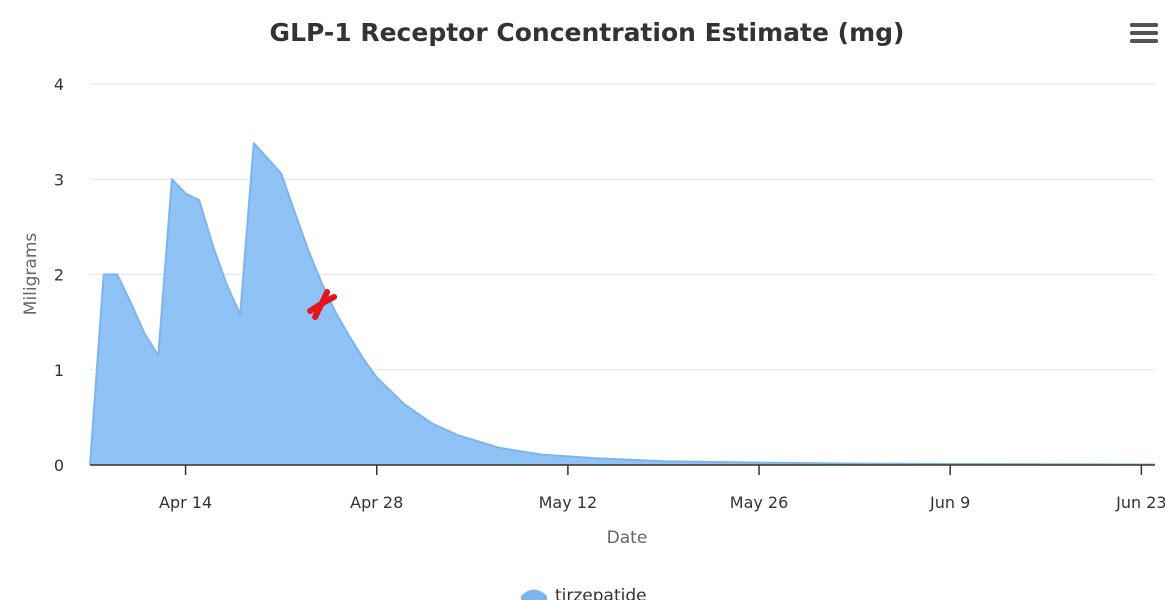 The image size is (1165, 600). Describe the element at coordinates (534, 594) in the screenshot. I see `legend-symbol` at that location.